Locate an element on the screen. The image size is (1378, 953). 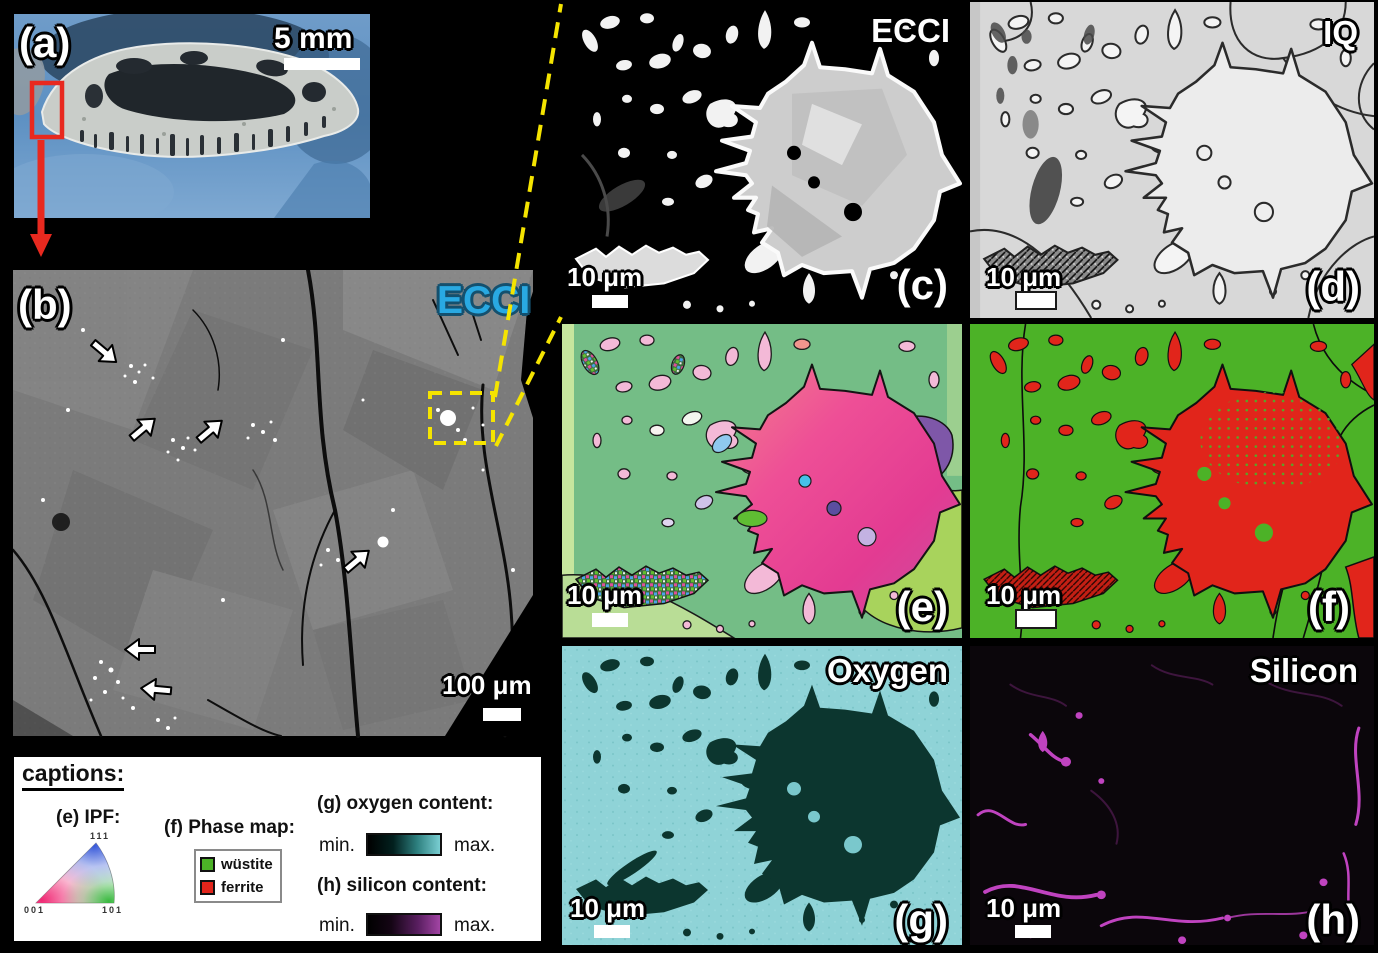
panel-e-label: (e) is located at coordinates (922, 606).